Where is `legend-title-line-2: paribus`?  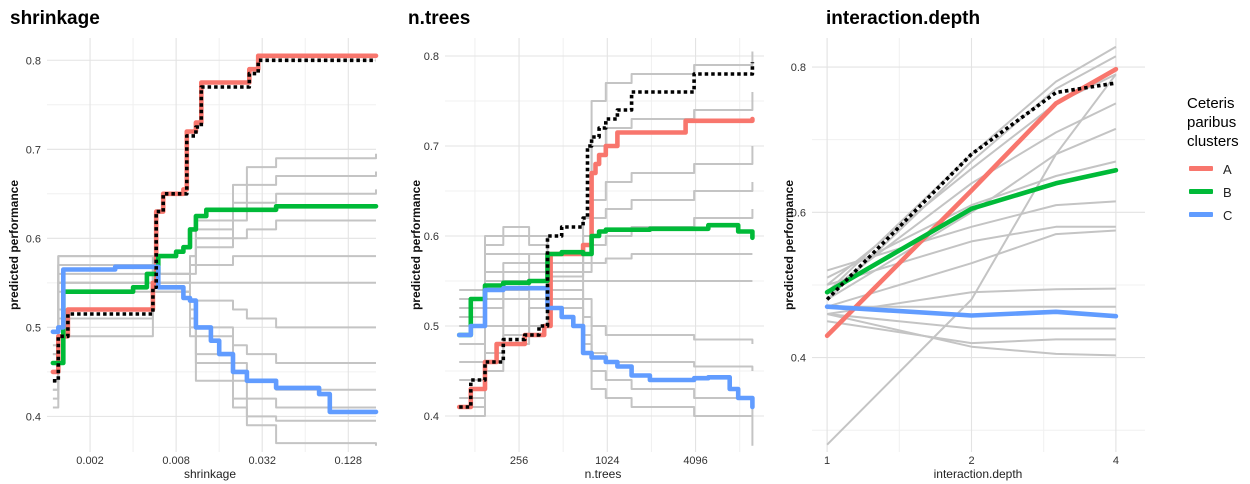
legend-title-line-2: paribus is located at coordinates (1211, 122).